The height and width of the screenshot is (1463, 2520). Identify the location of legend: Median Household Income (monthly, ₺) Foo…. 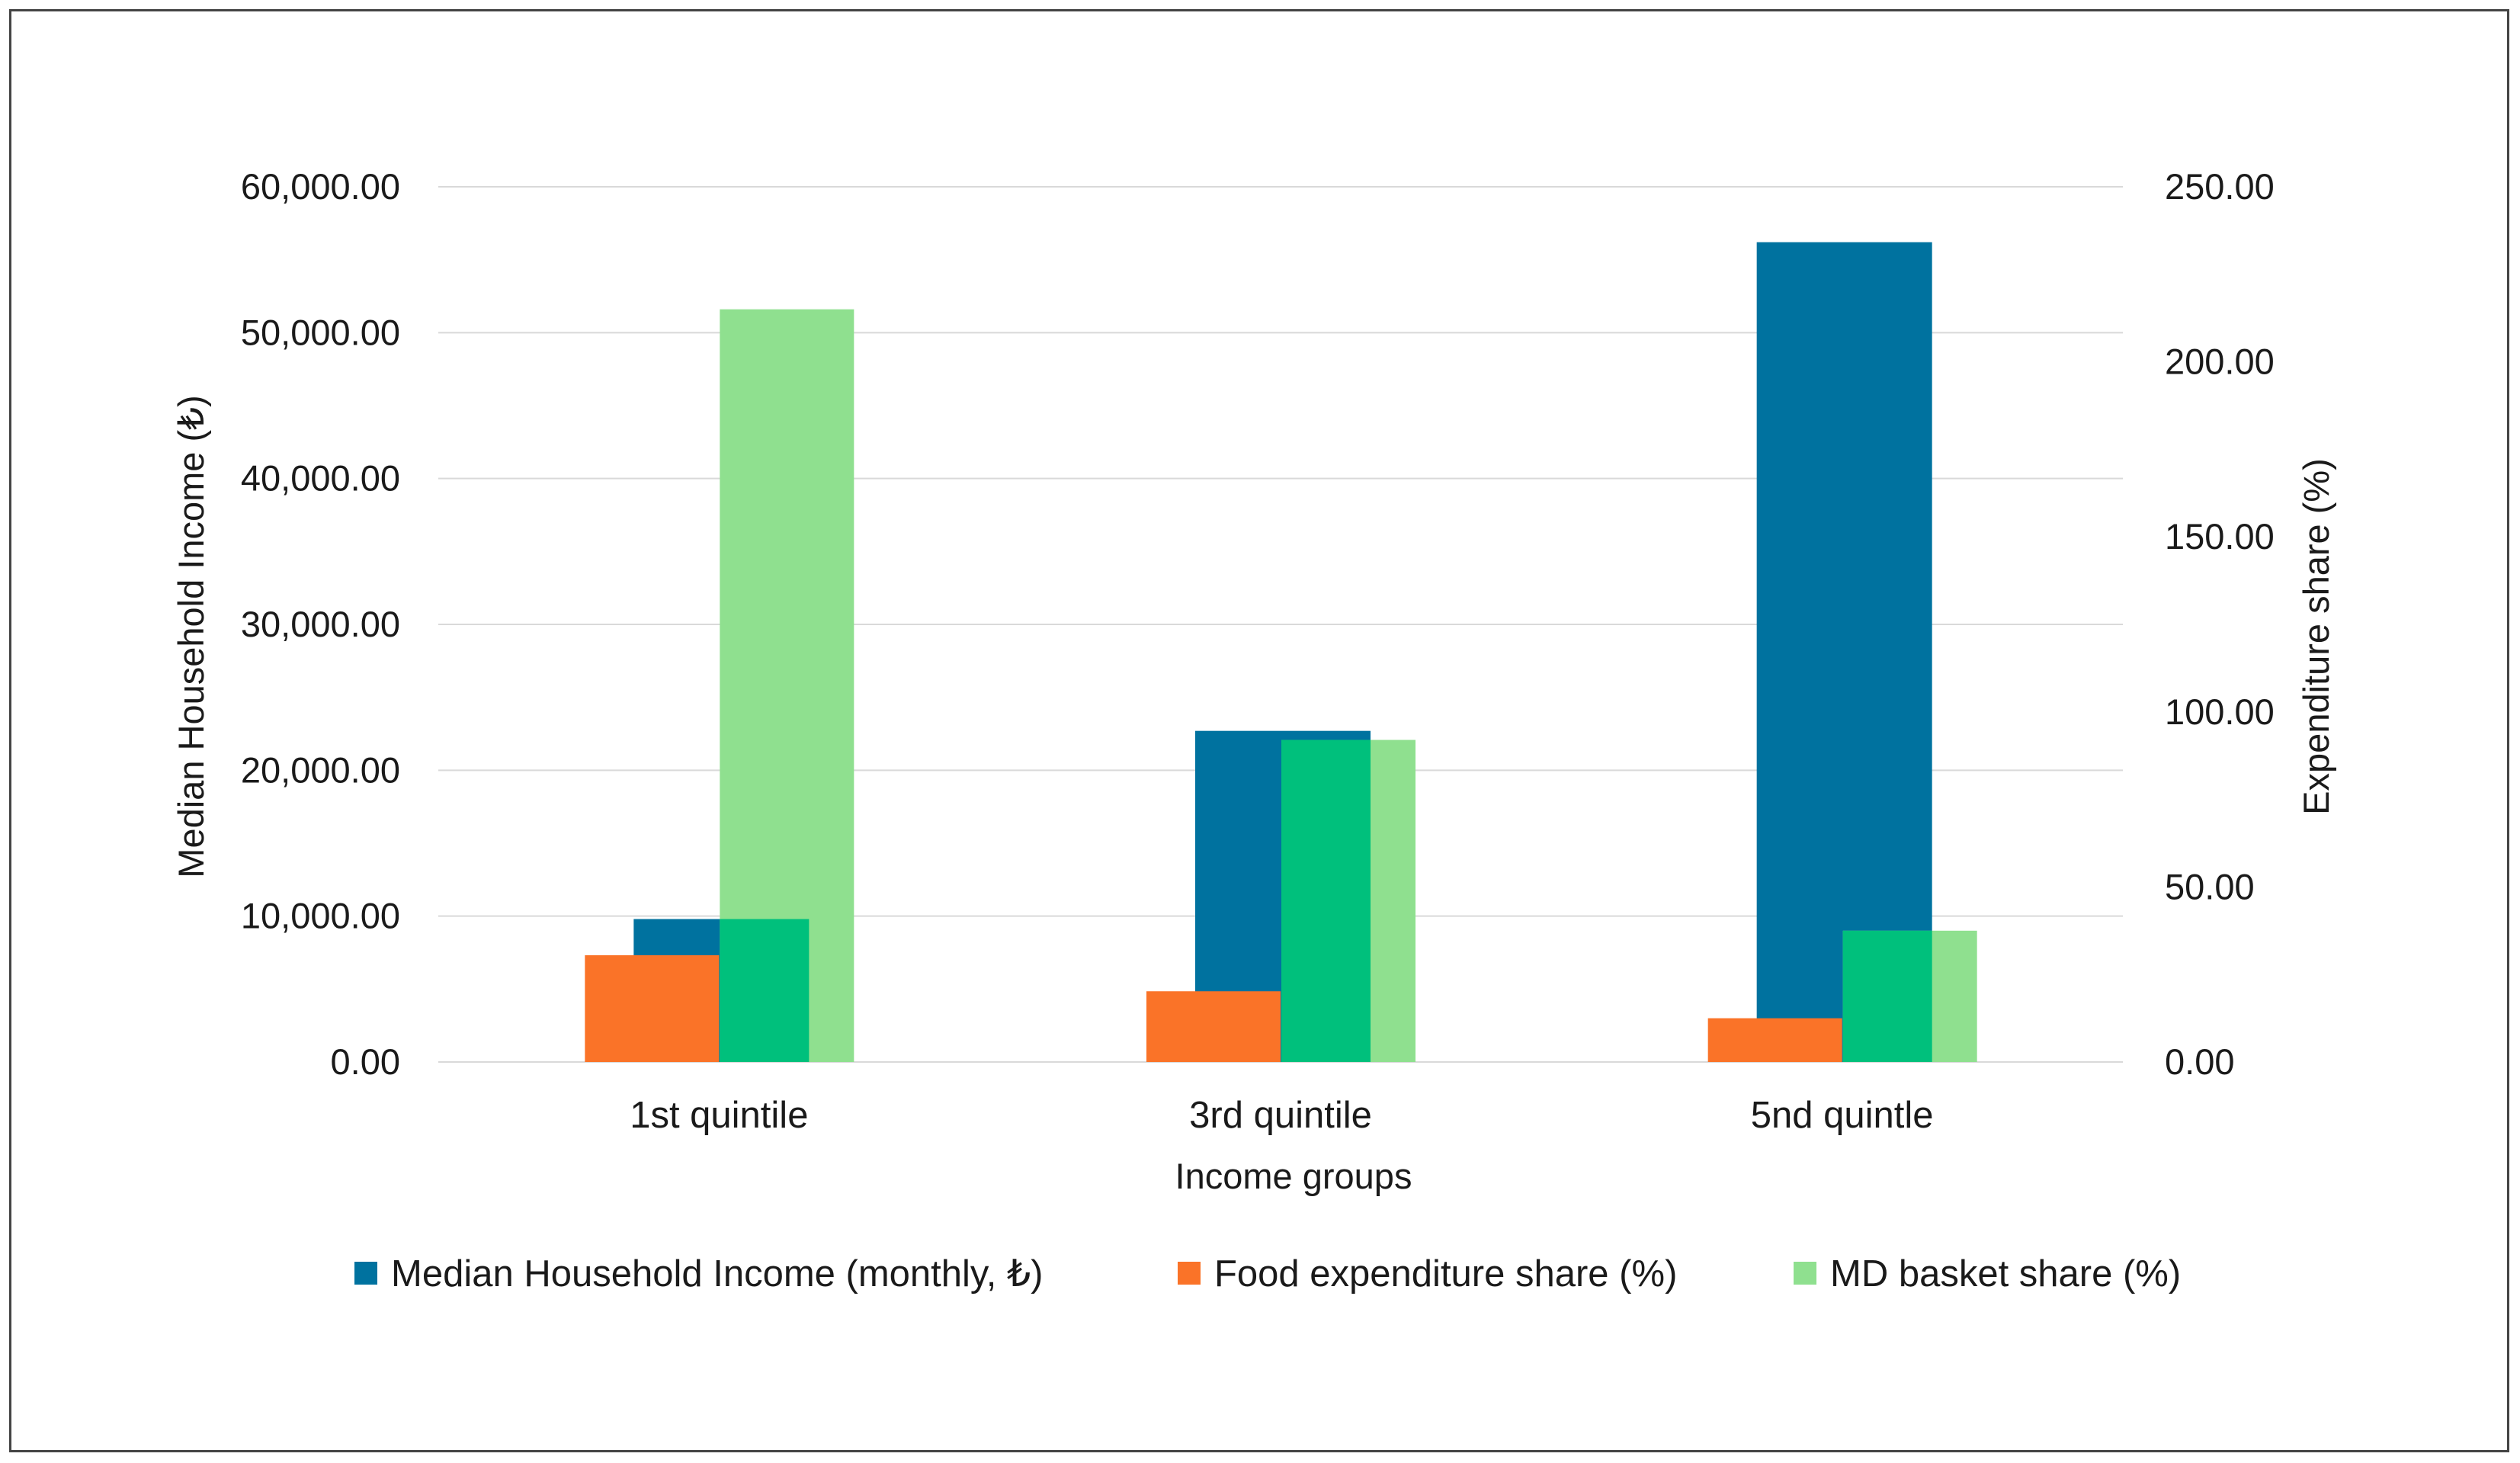
(1267, 1274).